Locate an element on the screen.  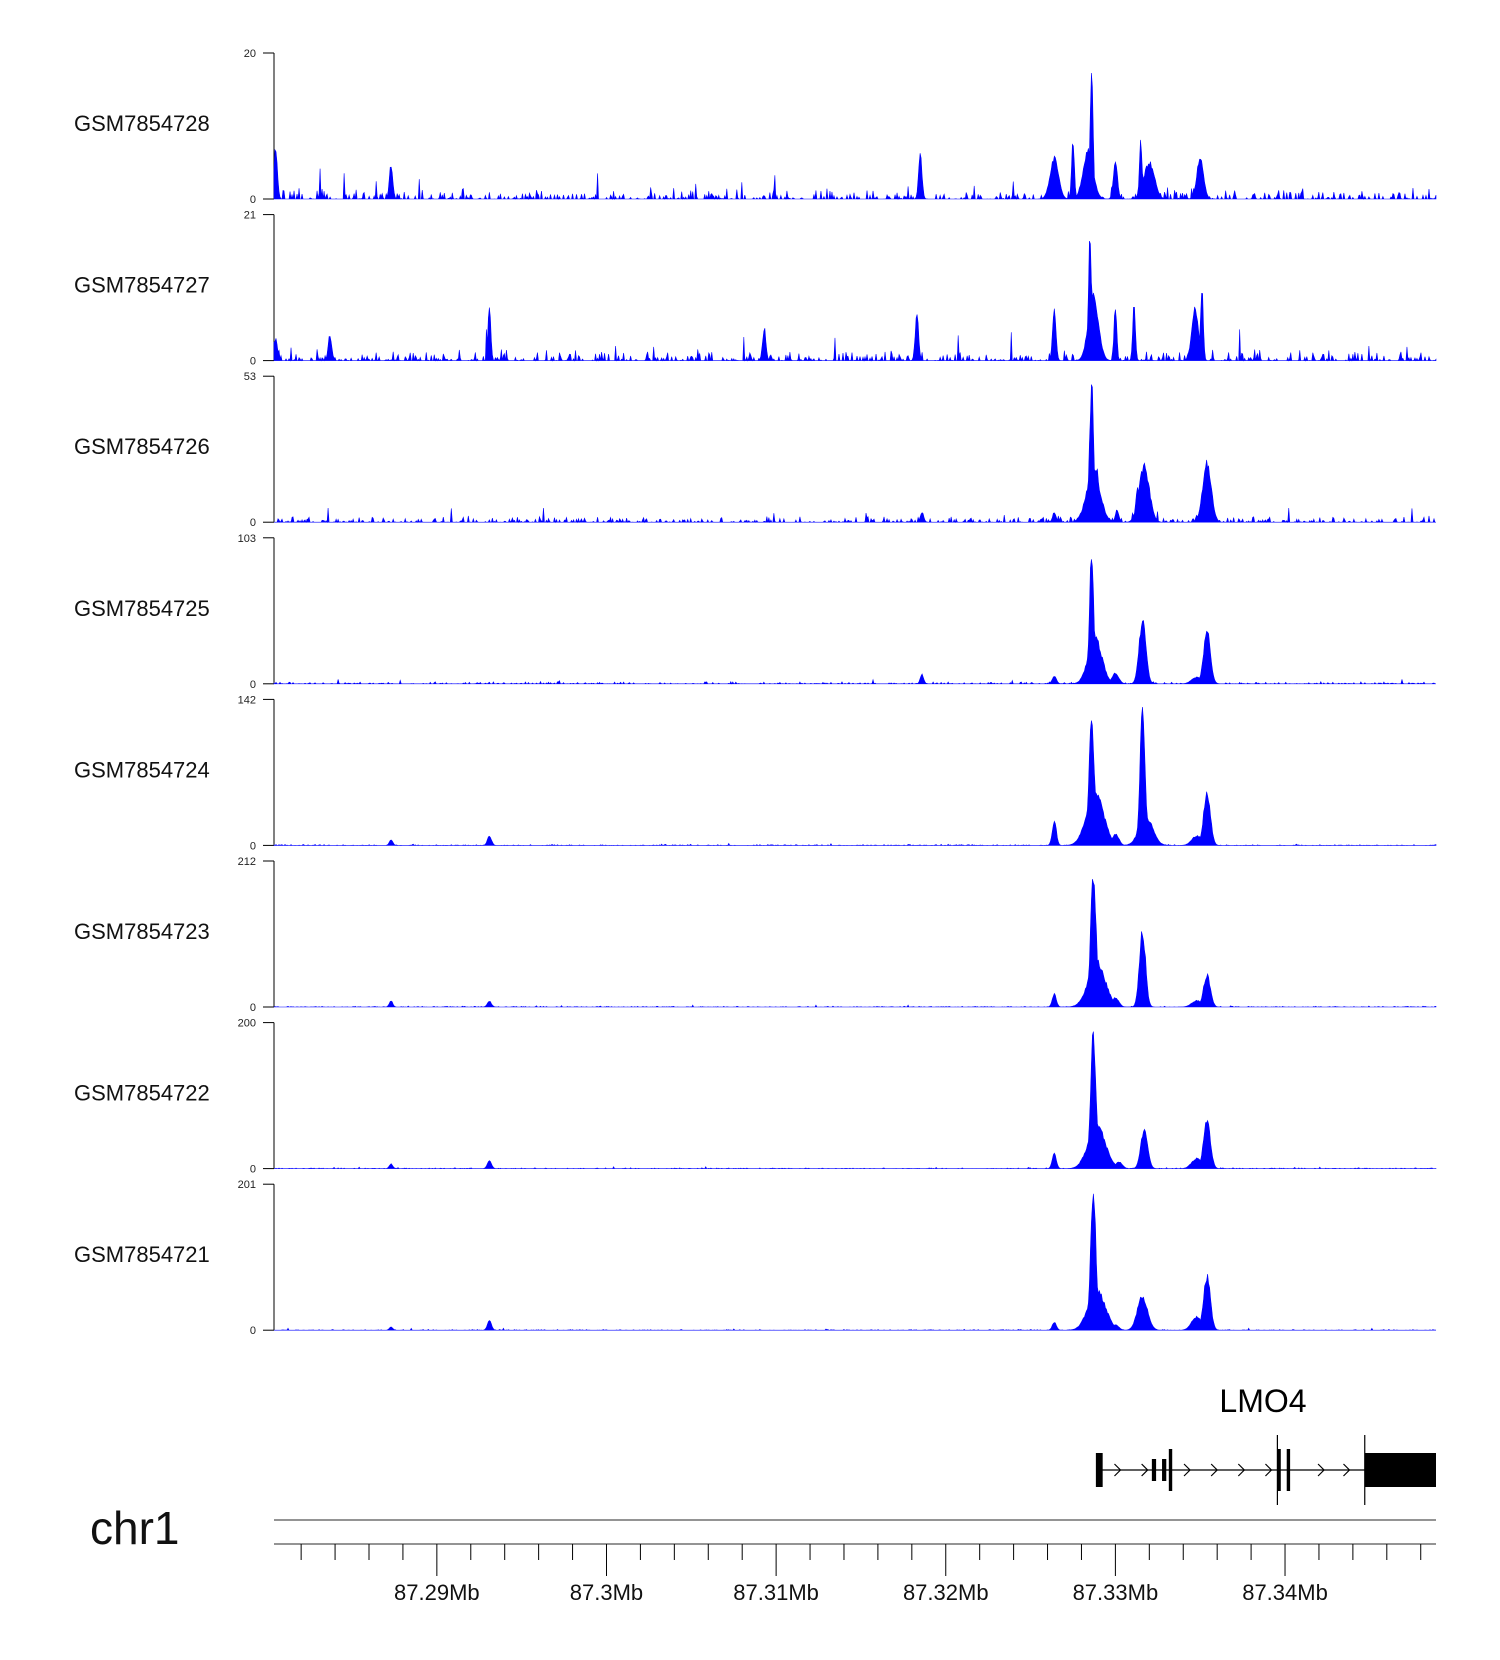
track-label: GSM7854722 is located at coordinates (142, 1093).